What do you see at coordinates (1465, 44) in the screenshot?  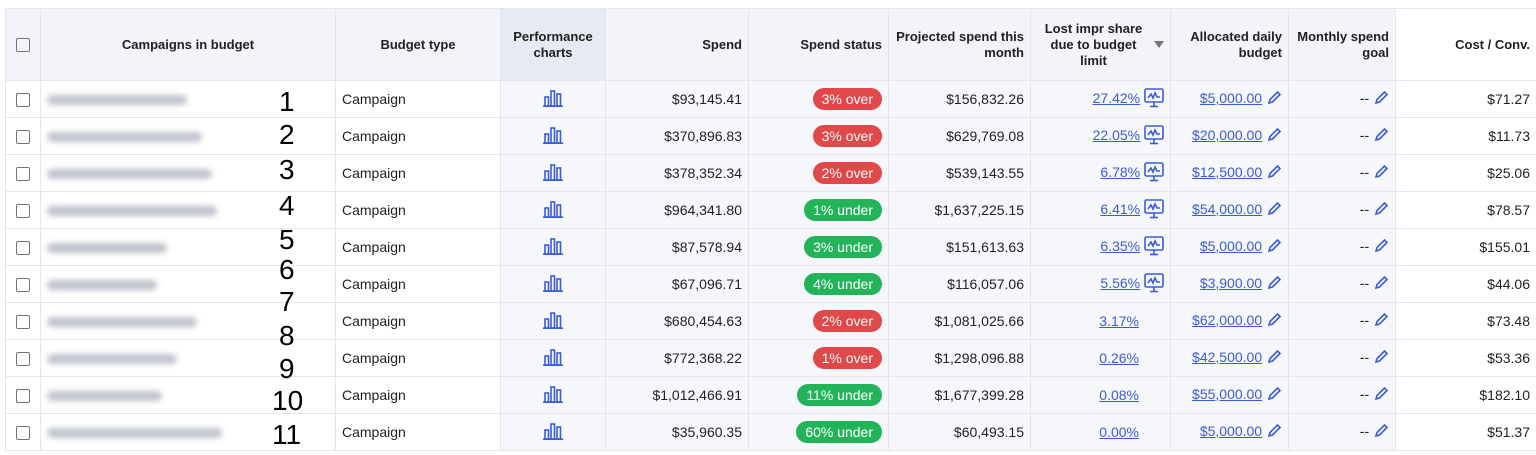 I see `header-cost-conv: Cost / Conv.` at bounding box center [1465, 44].